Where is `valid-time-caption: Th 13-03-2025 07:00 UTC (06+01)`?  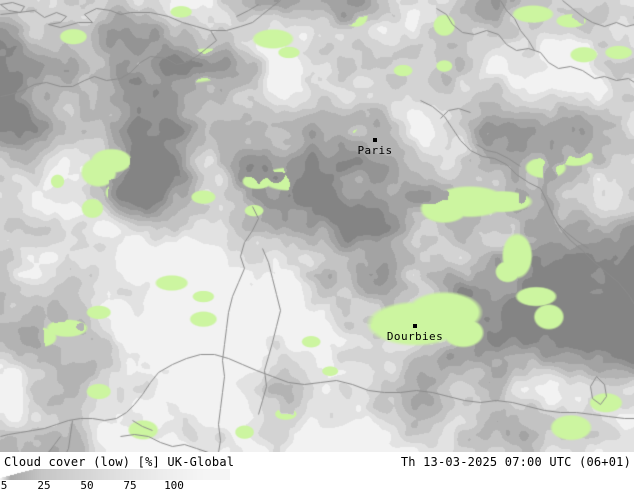 valid-time-caption: Th 13-03-2025 07:00 UTC (06+01) is located at coordinates (515, 462).